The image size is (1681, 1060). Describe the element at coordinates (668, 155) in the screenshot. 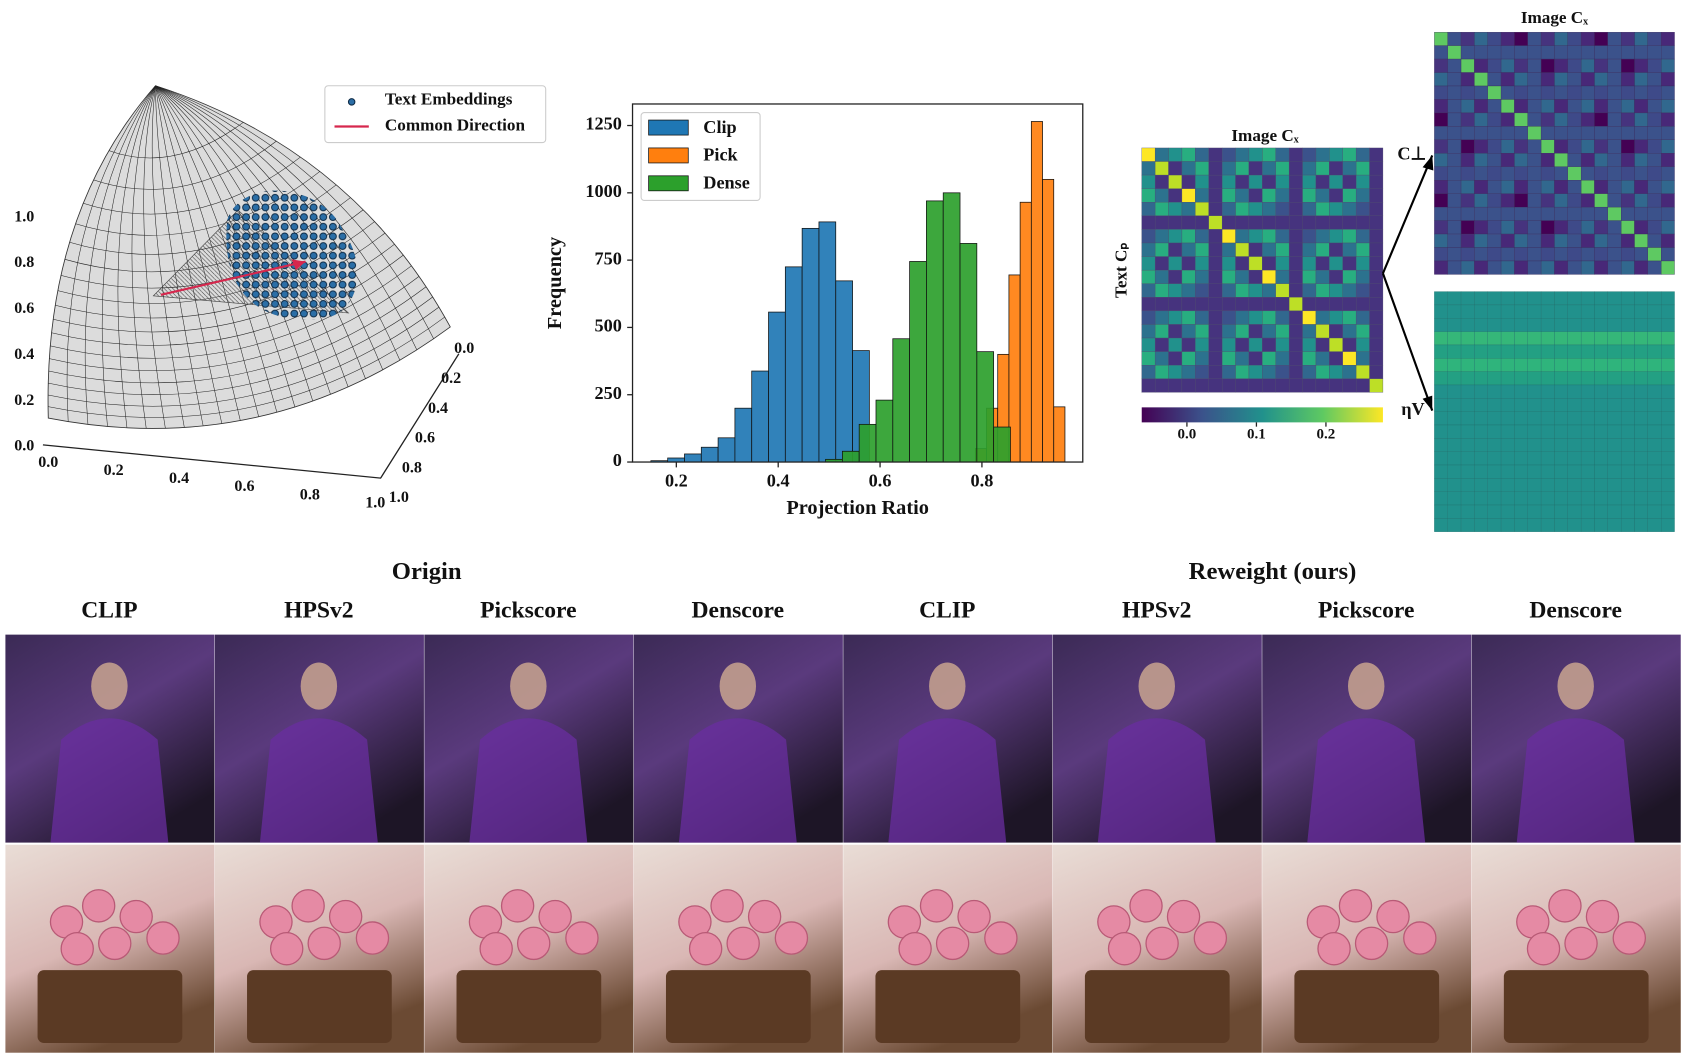

I see `legend-swatch` at that location.